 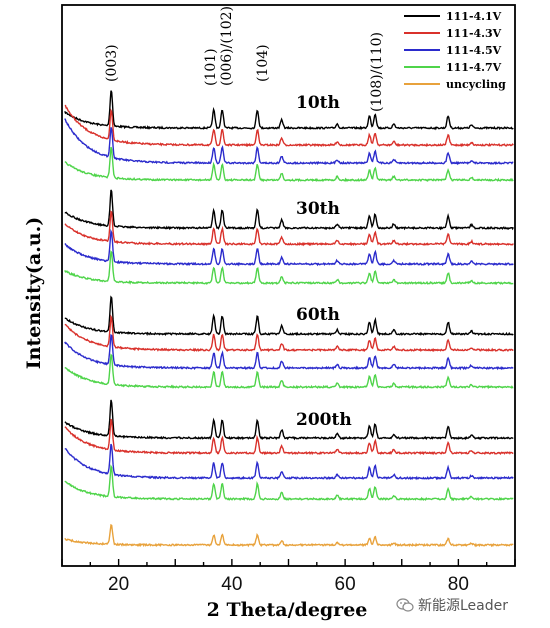 What do you see at coordinates (318, 103) in the screenshot?
I see `group-label: 10th` at bounding box center [318, 103].